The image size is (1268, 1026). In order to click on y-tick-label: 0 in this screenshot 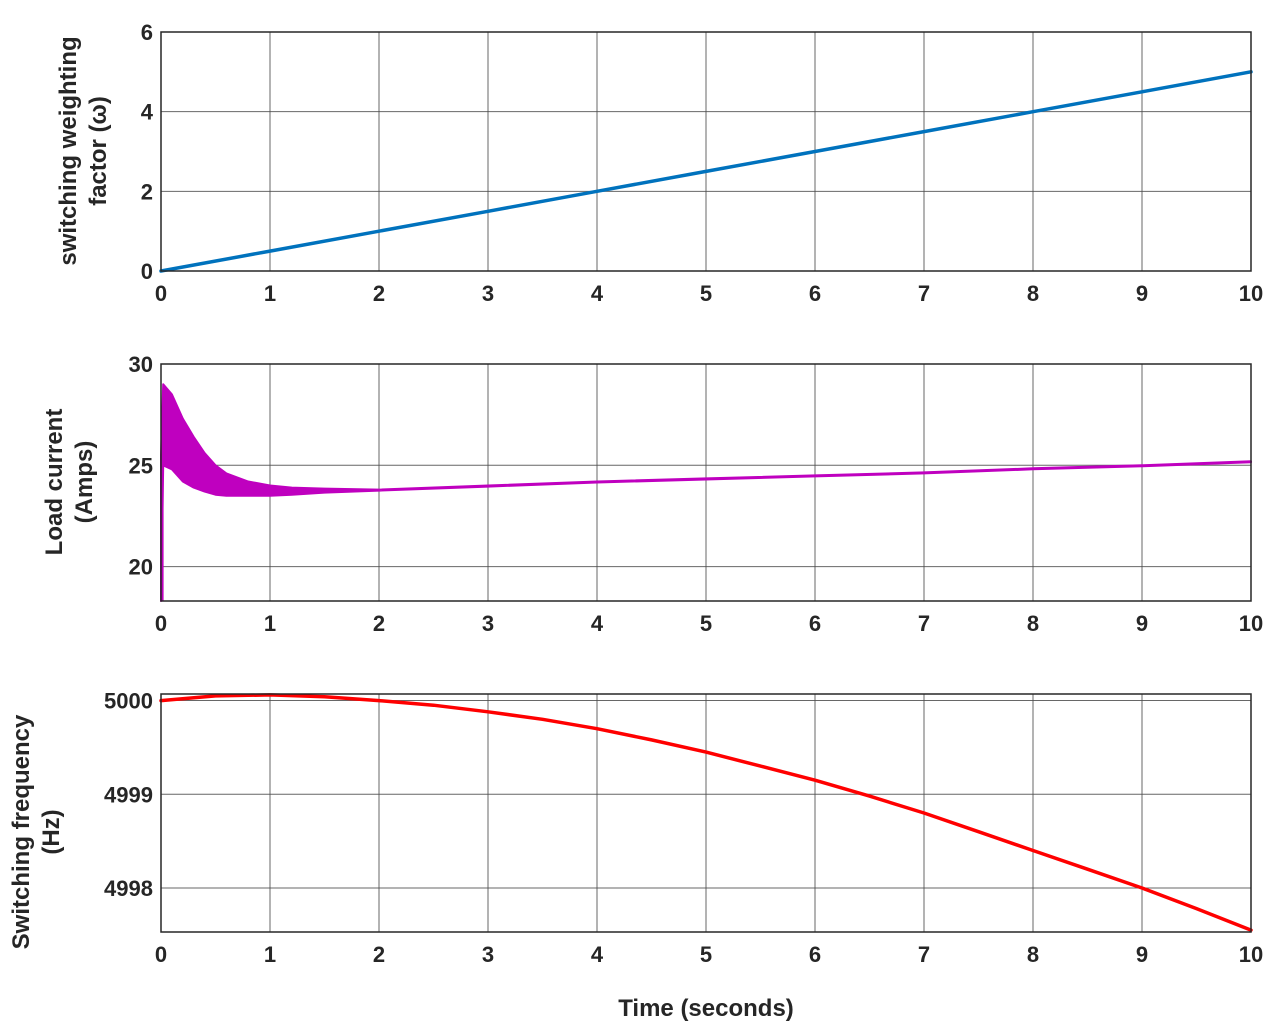, I will do `click(147, 271)`.